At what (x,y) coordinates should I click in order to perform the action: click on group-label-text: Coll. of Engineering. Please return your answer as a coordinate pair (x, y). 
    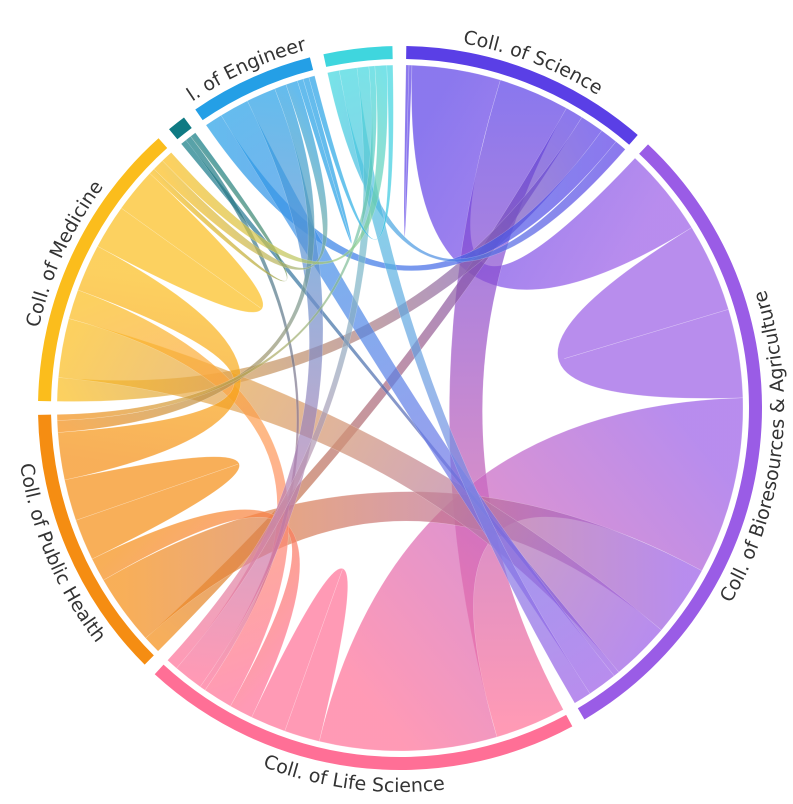
    Looking at the image, I should click on (154, 53).